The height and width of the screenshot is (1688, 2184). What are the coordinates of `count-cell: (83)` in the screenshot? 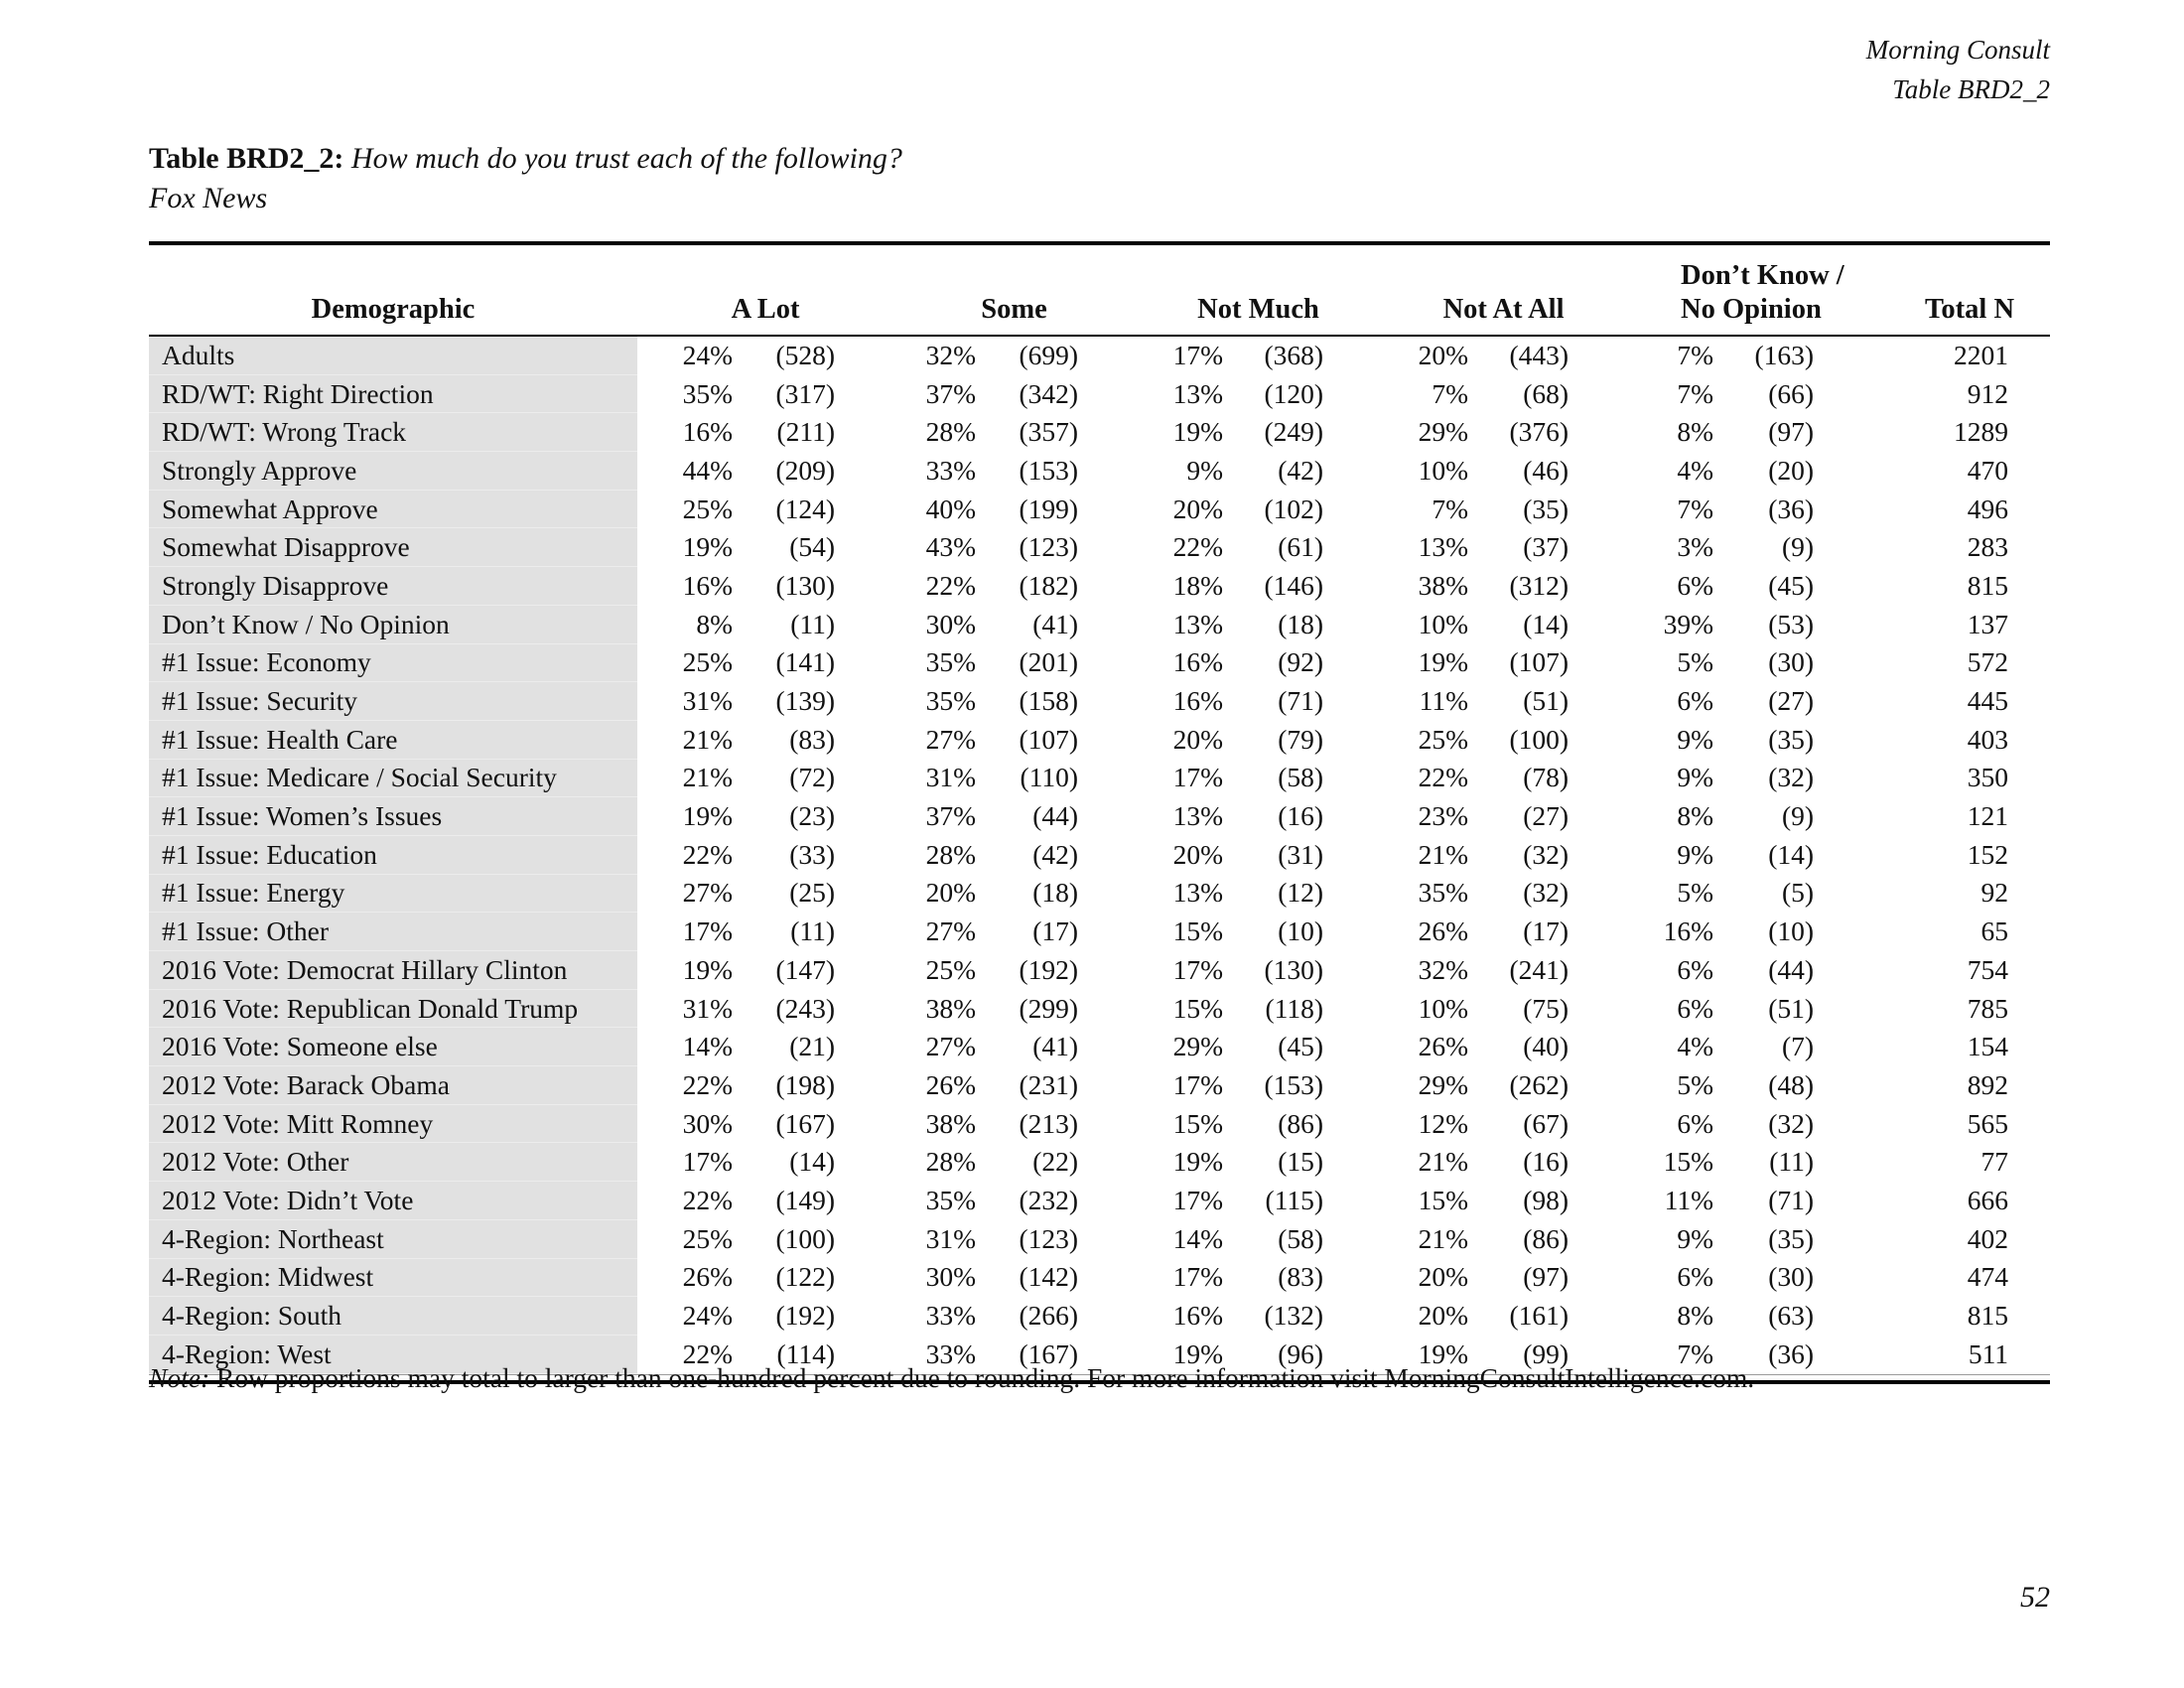 It's located at (1301, 1277).